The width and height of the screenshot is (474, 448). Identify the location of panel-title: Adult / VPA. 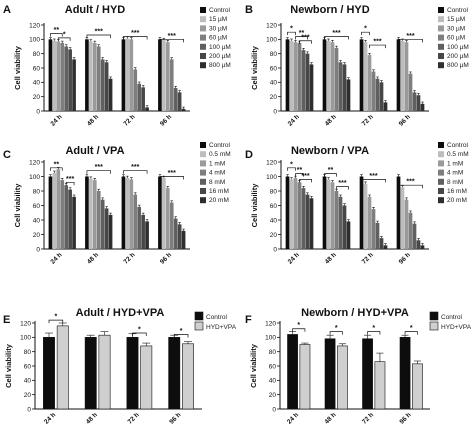
(94, 151).